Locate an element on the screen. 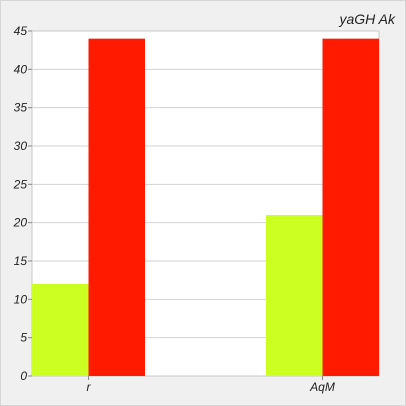 This screenshot has height=406, width=406. y-tick-label: 45 is located at coordinates (21, 31).